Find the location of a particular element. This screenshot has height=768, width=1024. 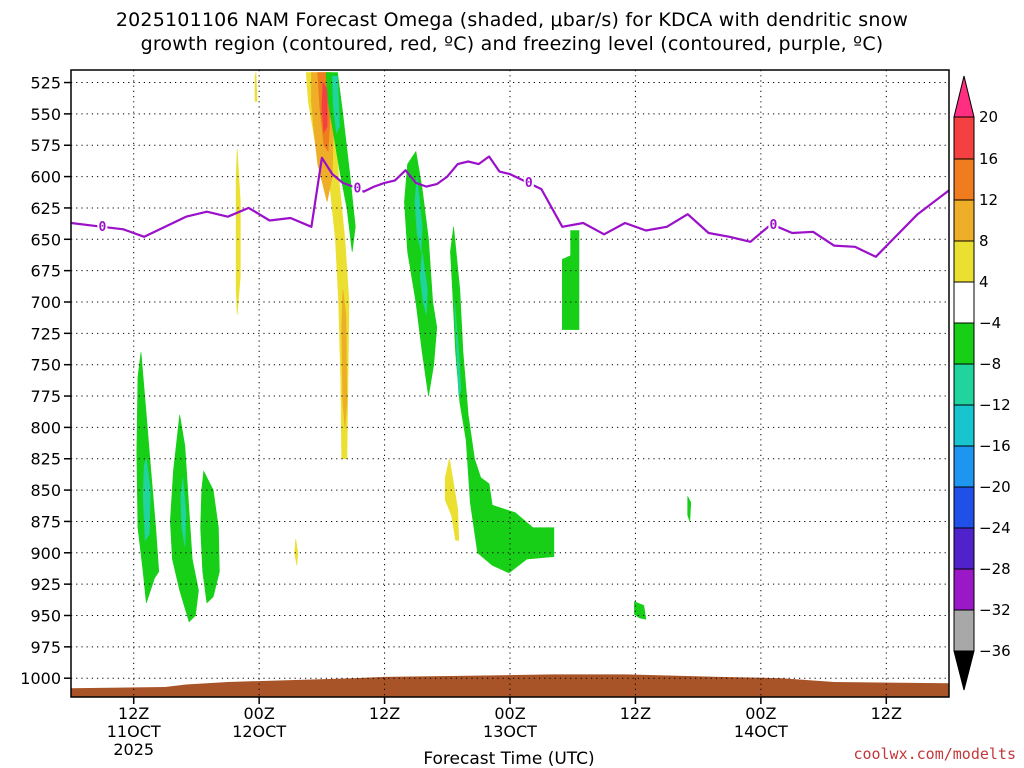

colorbar-label: −32 is located at coordinates (995, 610).